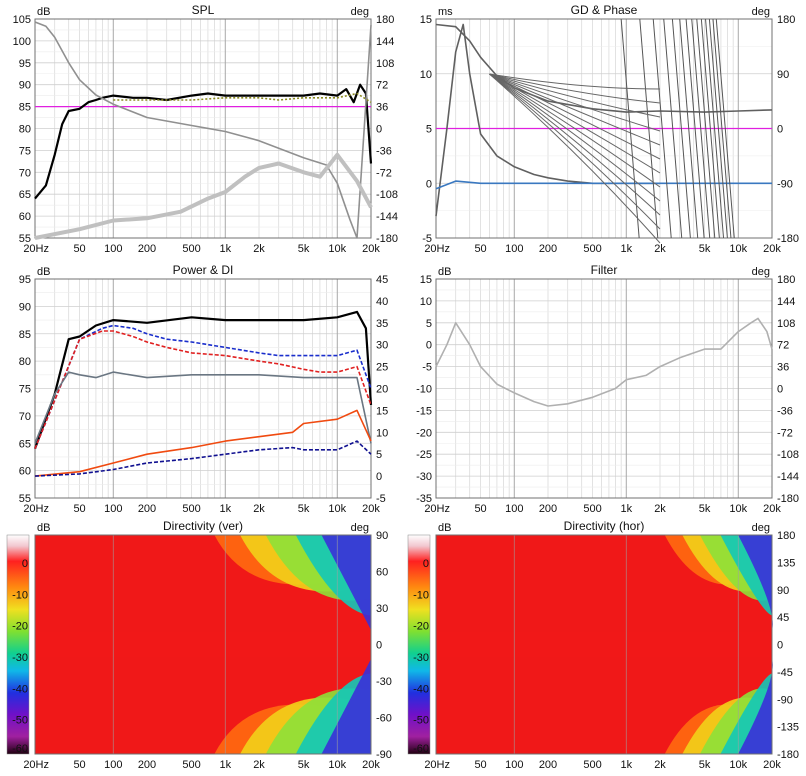 Image resolution: width=806 pixels, height=776 pixels. I want to click on chart-title: Directivity (hor), so click(604, 526).